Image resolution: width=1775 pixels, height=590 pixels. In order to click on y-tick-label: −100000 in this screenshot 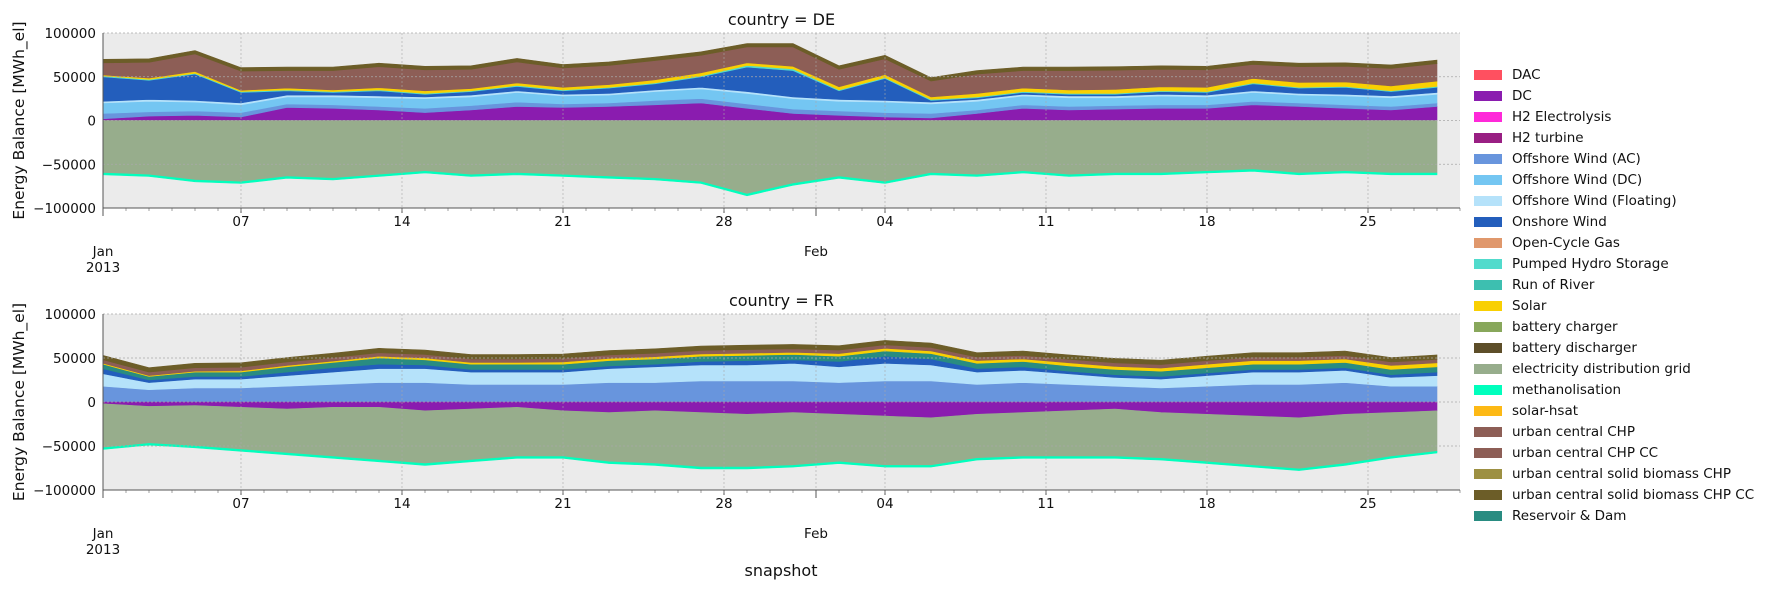, I will do `click(64, 209)`.